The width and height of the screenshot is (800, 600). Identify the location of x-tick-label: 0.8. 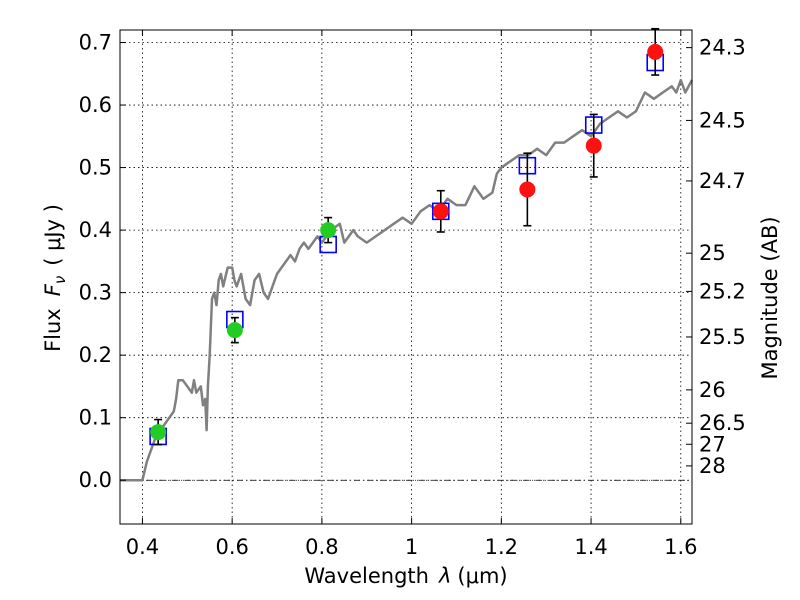
(321, 547).